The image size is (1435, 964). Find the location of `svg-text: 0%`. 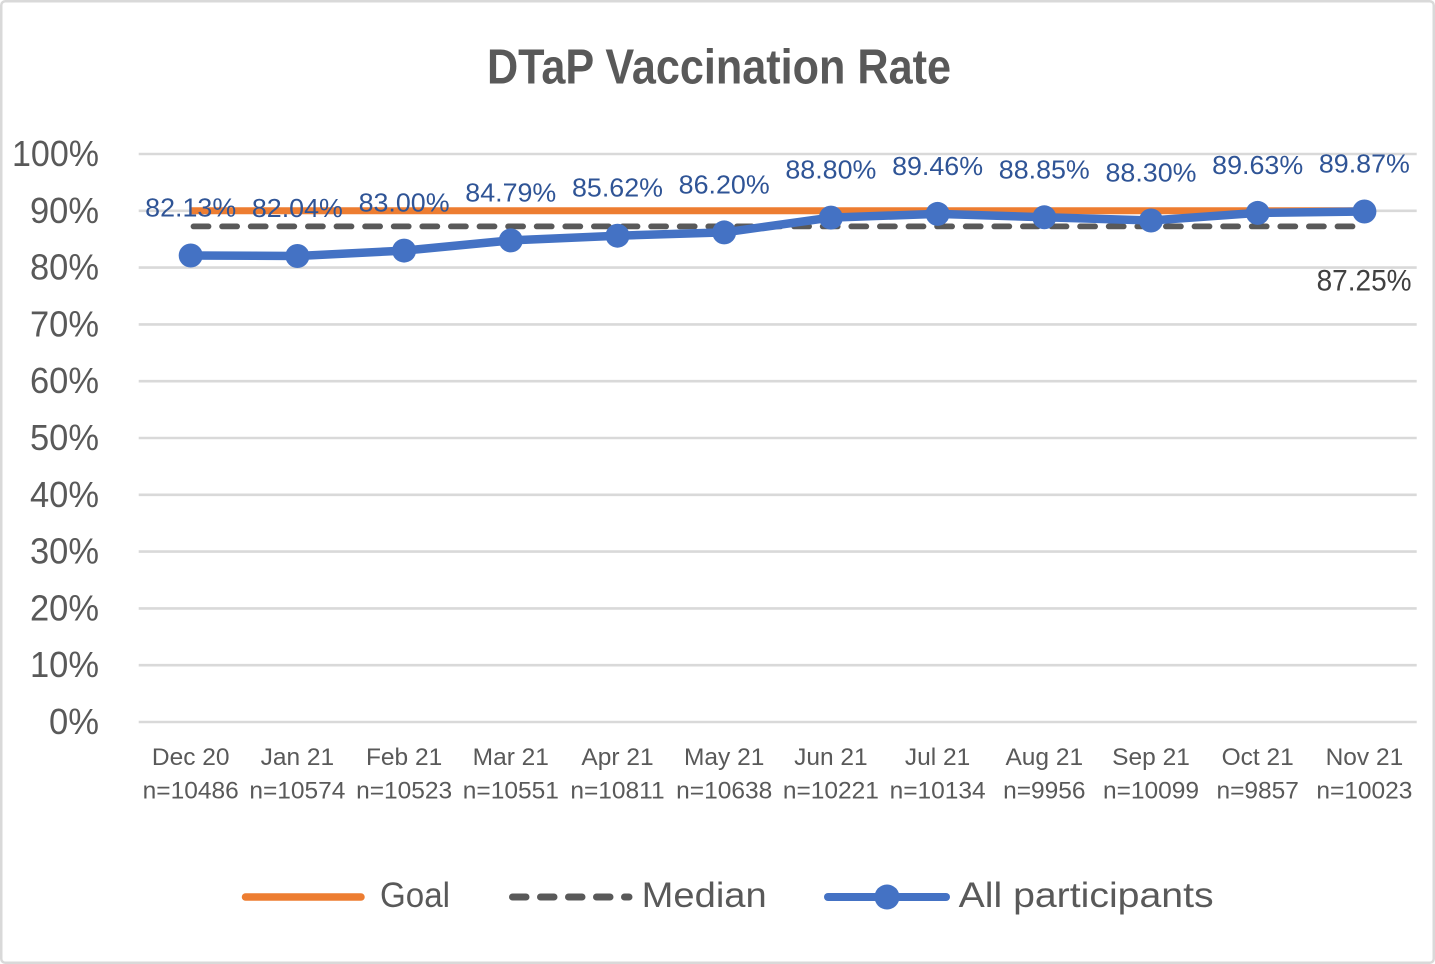

svg-text: 0% is located at coordinates (74, 721).